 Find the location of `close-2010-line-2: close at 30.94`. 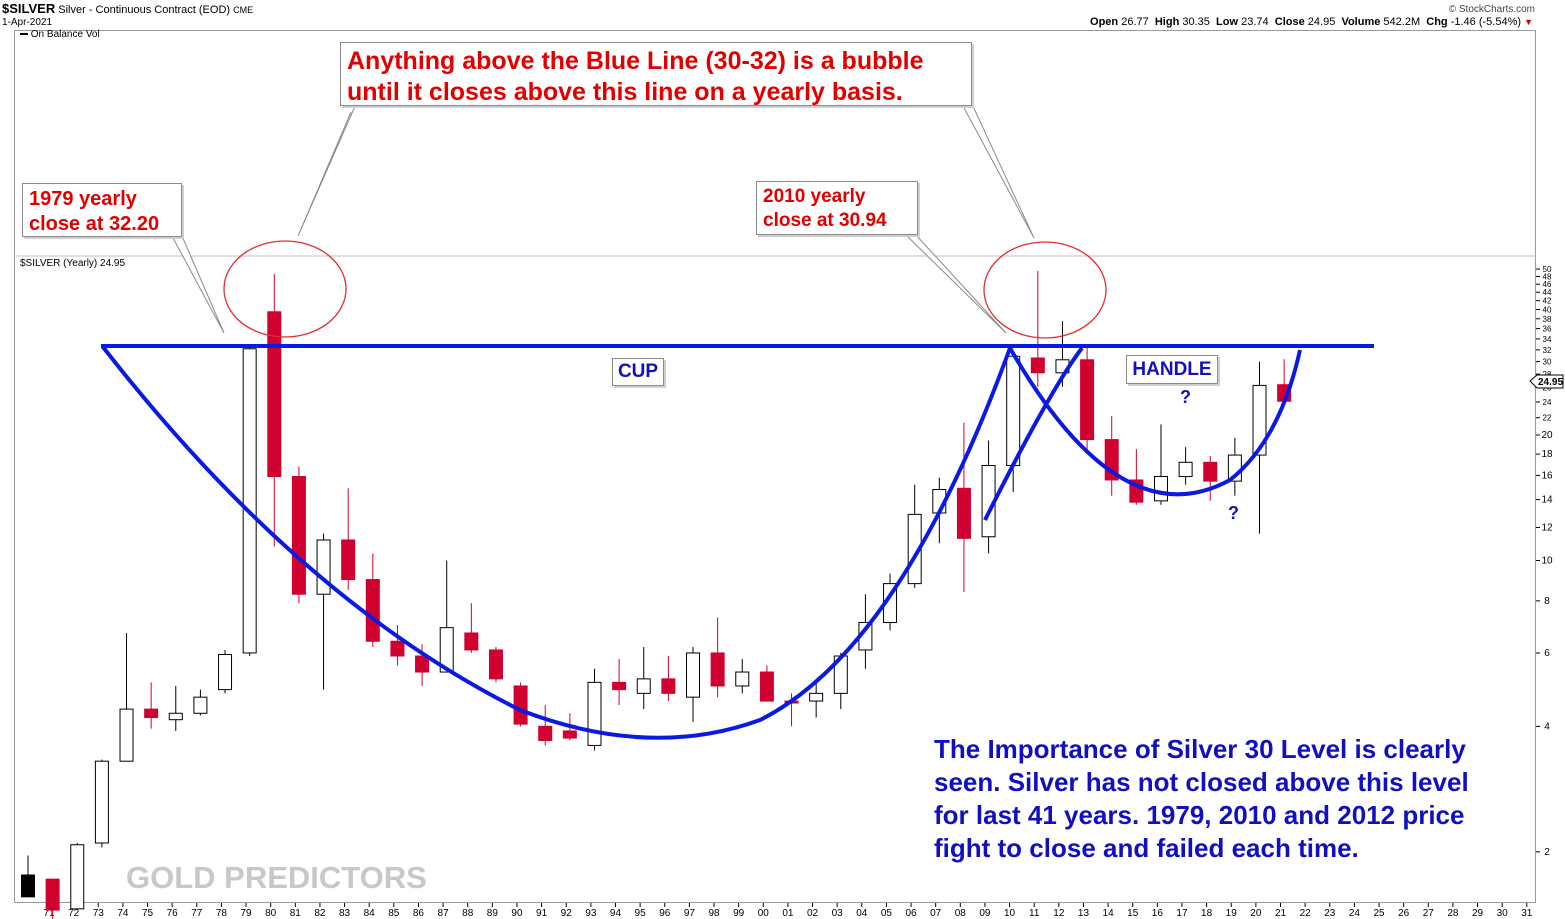

close-2010-line-2: close at 30.94 is located at coordinates (825, 220).